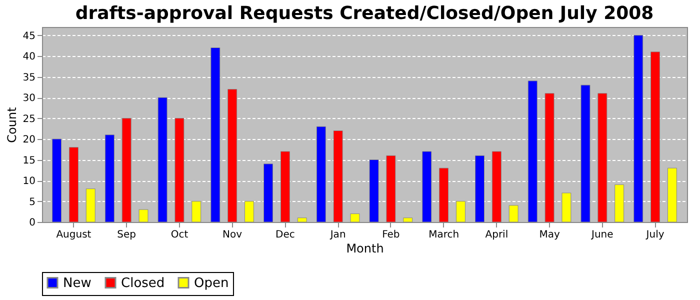  What do you see at coordinates (32, 223) in the screenshot?
I see `y-tick-label: 0` at bounding box center [32, 223].